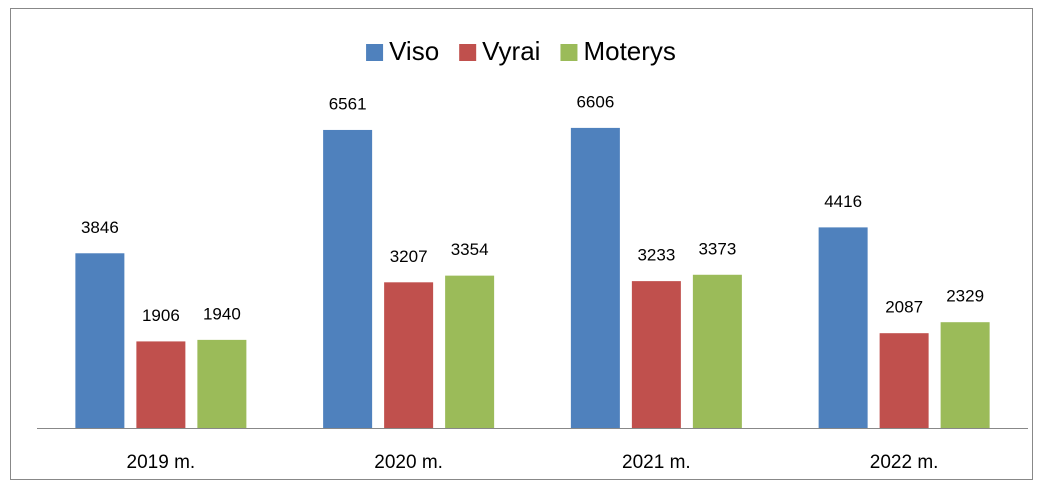 The image size is (1042, 487). I want to click on x-tick-label: 2020 m., so click(408, 462).